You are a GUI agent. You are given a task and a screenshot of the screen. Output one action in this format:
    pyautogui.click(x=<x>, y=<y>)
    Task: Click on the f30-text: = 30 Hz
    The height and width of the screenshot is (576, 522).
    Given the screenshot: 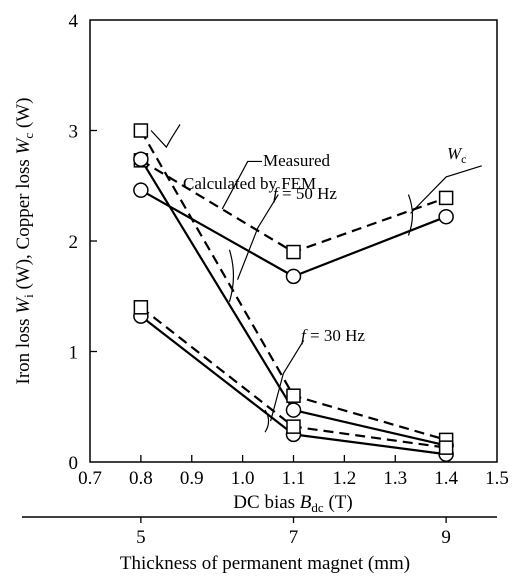 What is the action you would take?
    pyautogui.click(x=336, y=335)
    